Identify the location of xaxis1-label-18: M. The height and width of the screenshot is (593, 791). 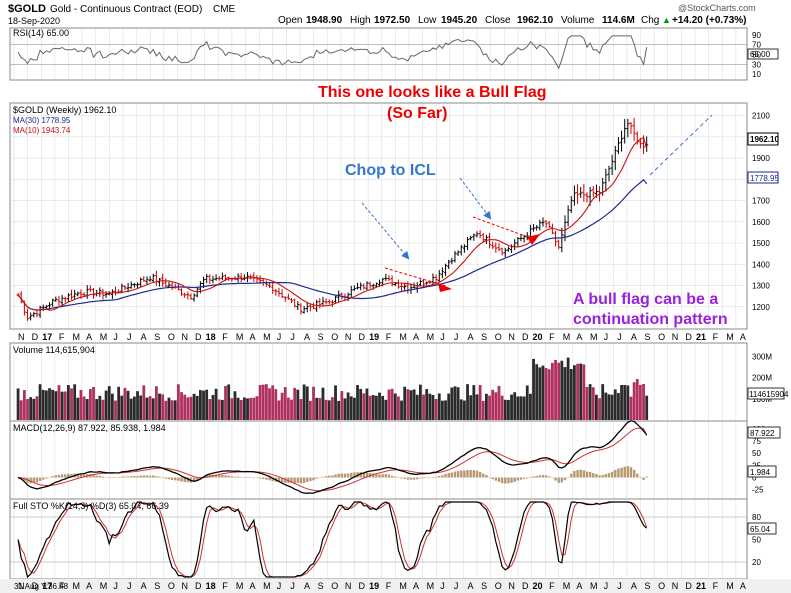
(267, 337).